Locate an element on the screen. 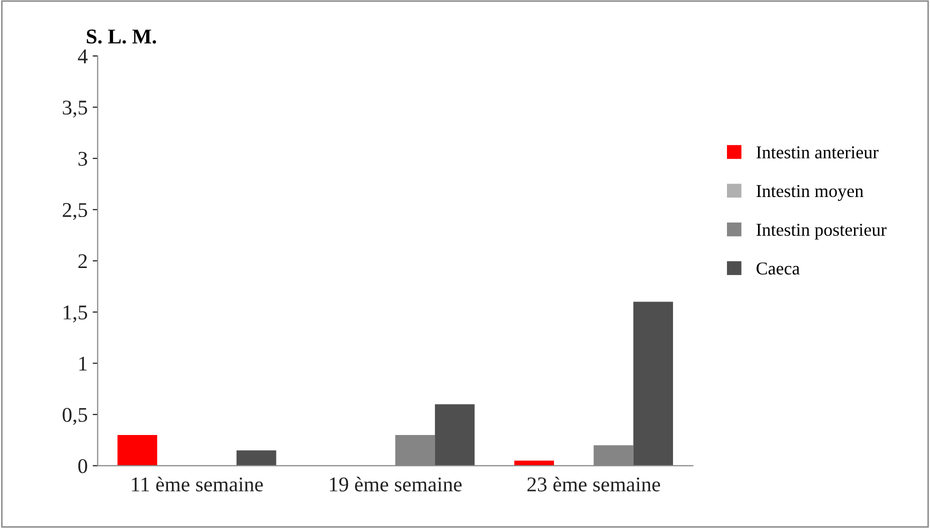  legend-label: Intestin anterieur is located at coordinates (817, 152).